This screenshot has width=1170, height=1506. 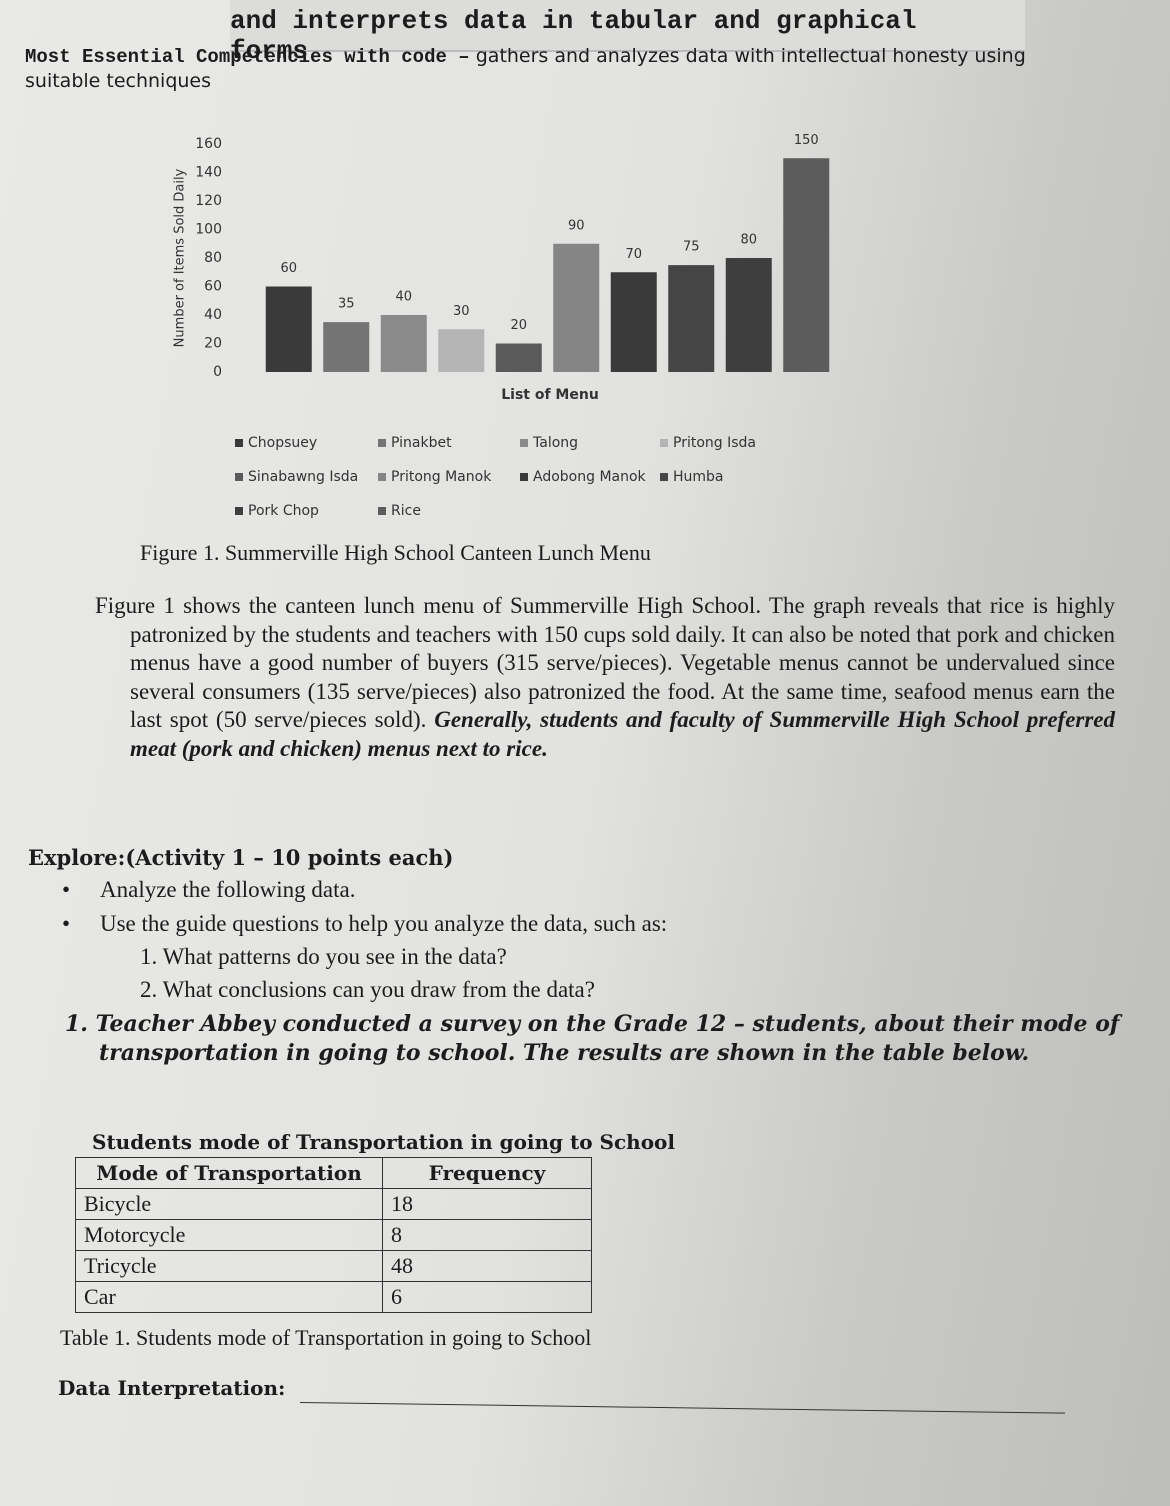 I want to click on y-tick-label: 20, so click(x=213, y=344).